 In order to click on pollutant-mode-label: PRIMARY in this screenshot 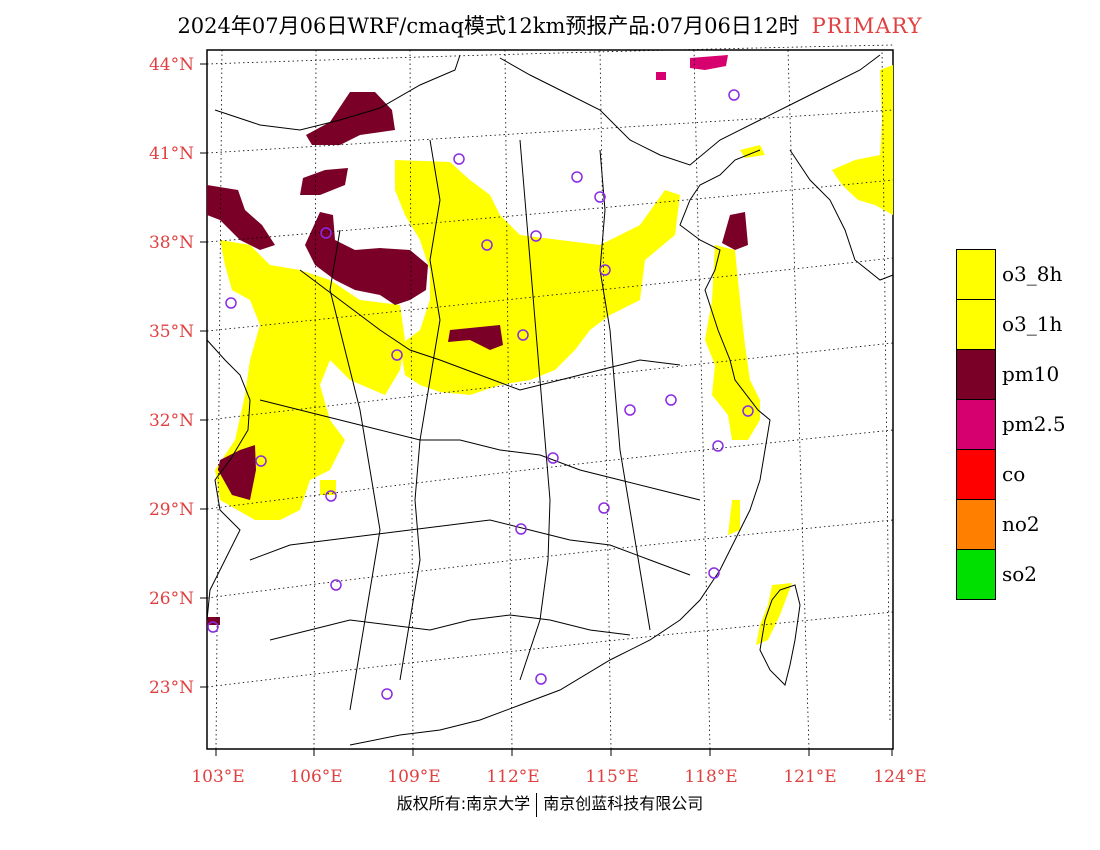, I will do `click(867, 26)`.